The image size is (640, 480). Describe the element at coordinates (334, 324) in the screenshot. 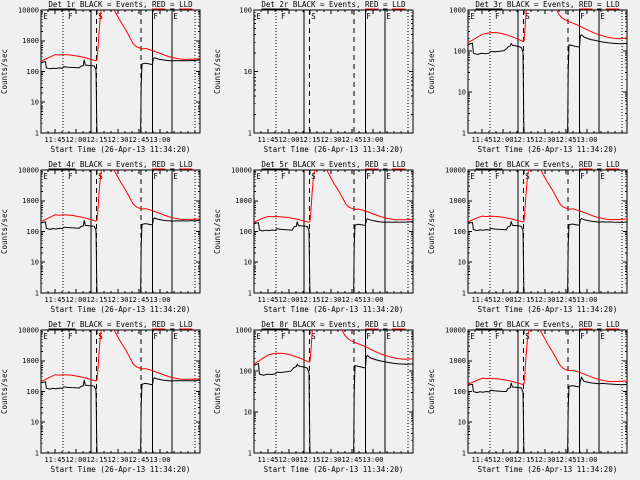

I see `svg-text:Det 8r BLACK = Events, RED = L: Det 8r BLACK = Events, RED = LLD` at that location.